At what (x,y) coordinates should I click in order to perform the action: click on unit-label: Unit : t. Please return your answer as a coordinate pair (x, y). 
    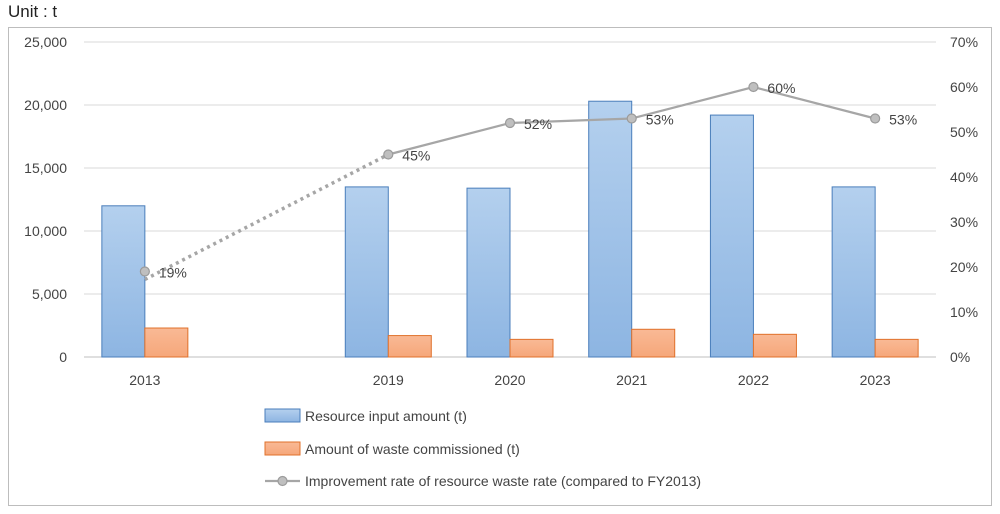
    Looking at the image, I should click on (33, 11).